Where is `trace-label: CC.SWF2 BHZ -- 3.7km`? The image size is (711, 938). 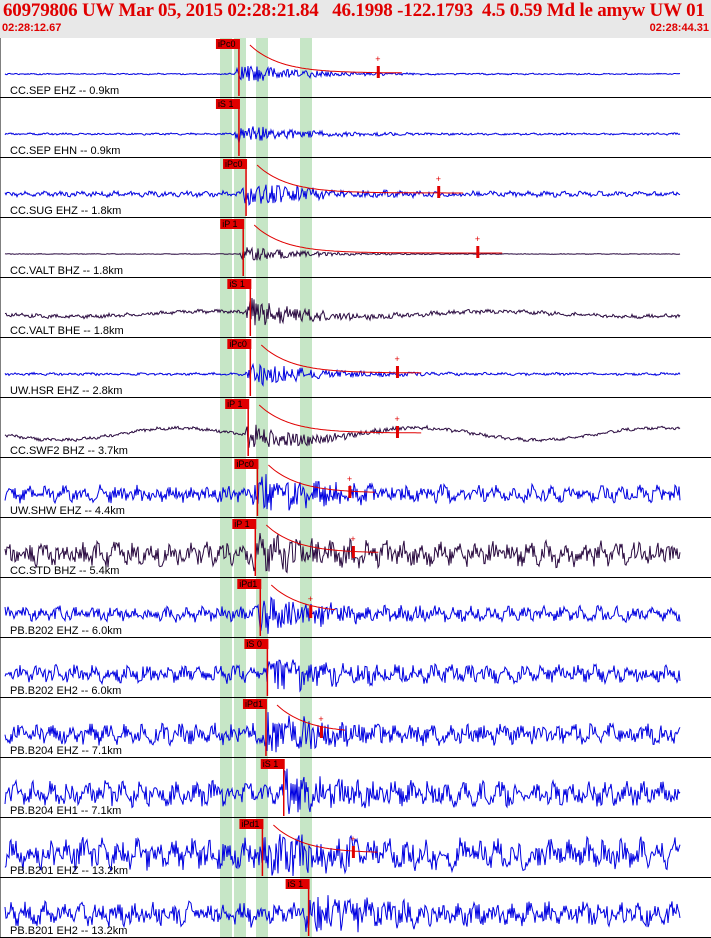 trace-label: CC.SWF2 BHZ -- 3.7km is located at coordinates (69, 451).